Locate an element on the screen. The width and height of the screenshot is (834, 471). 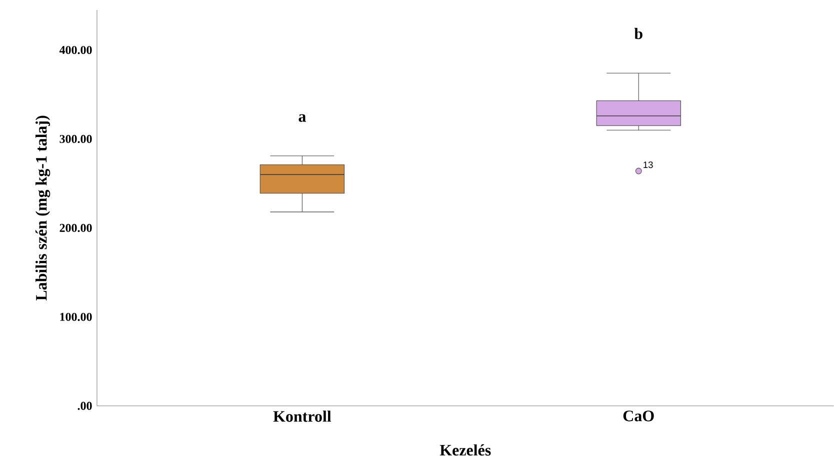
y-tick-label: 400.00 is located at coordinates (75, 50).